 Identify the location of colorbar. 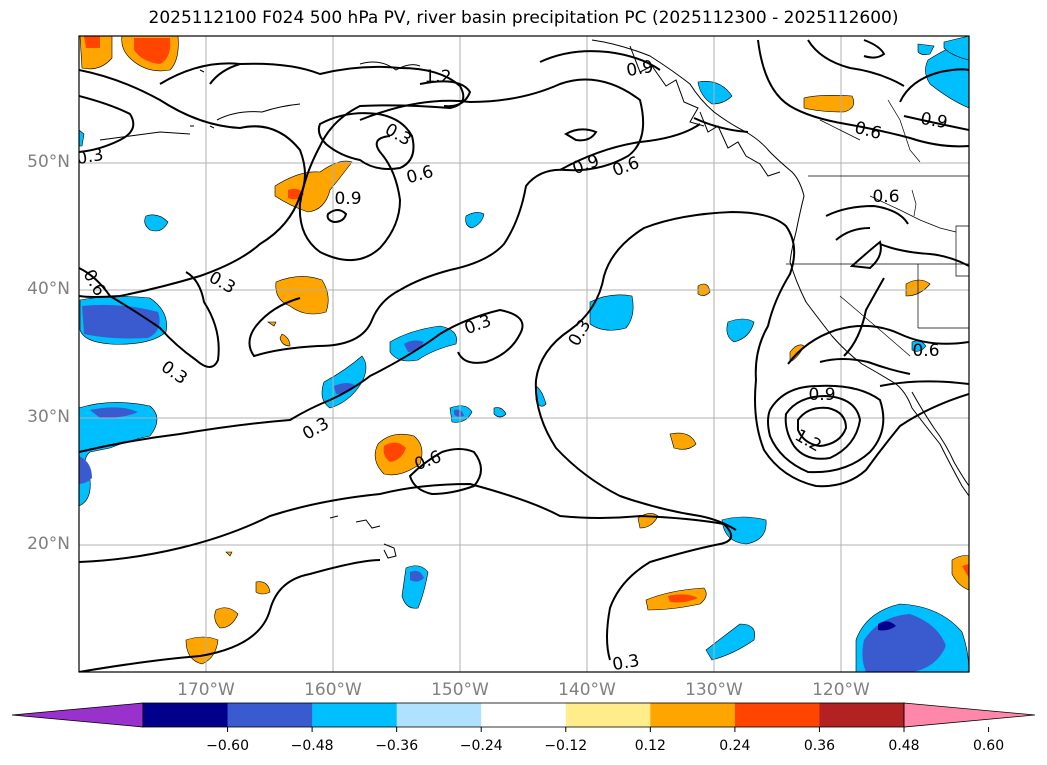
(523, 717).